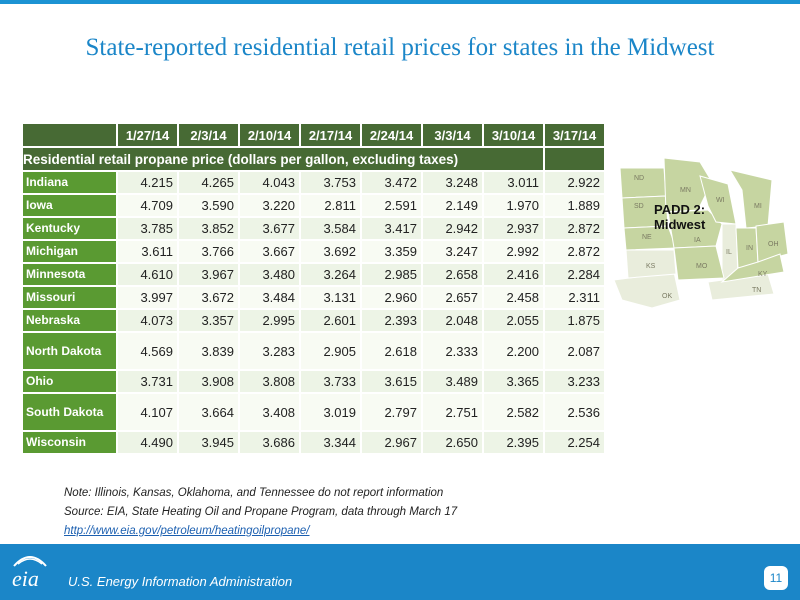 The image size is (800, 600). Describe the element at coordinates (208, 205) in the screenshot. I see `price-cell: 3.590` at that location.